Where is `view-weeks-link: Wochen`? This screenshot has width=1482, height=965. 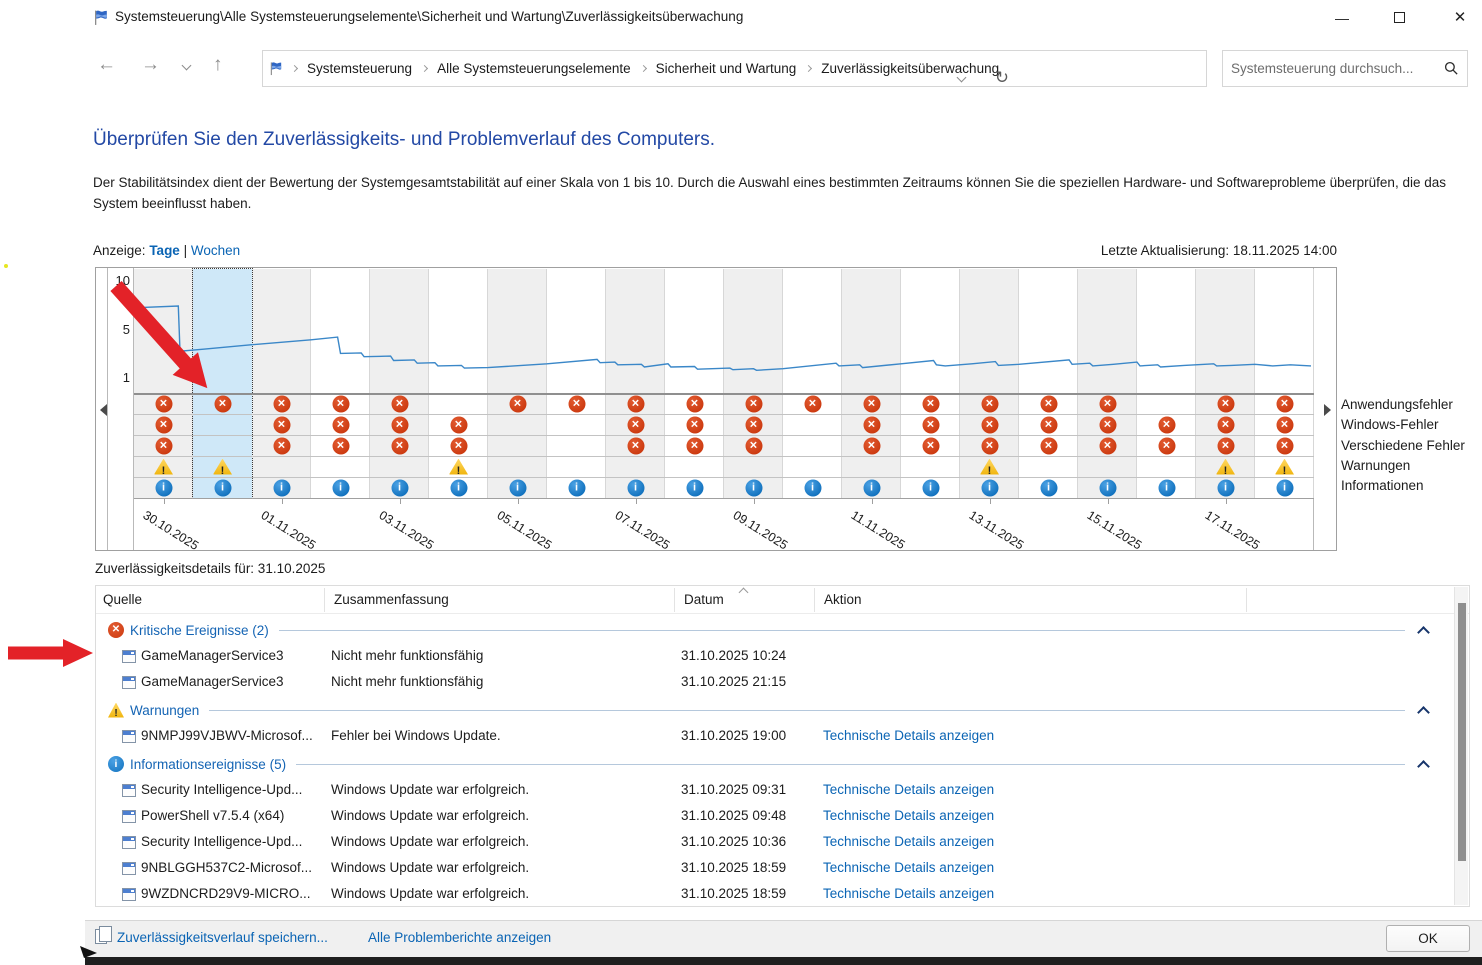 view-weeks-link: Wochen is located at coordinates (215, 250).